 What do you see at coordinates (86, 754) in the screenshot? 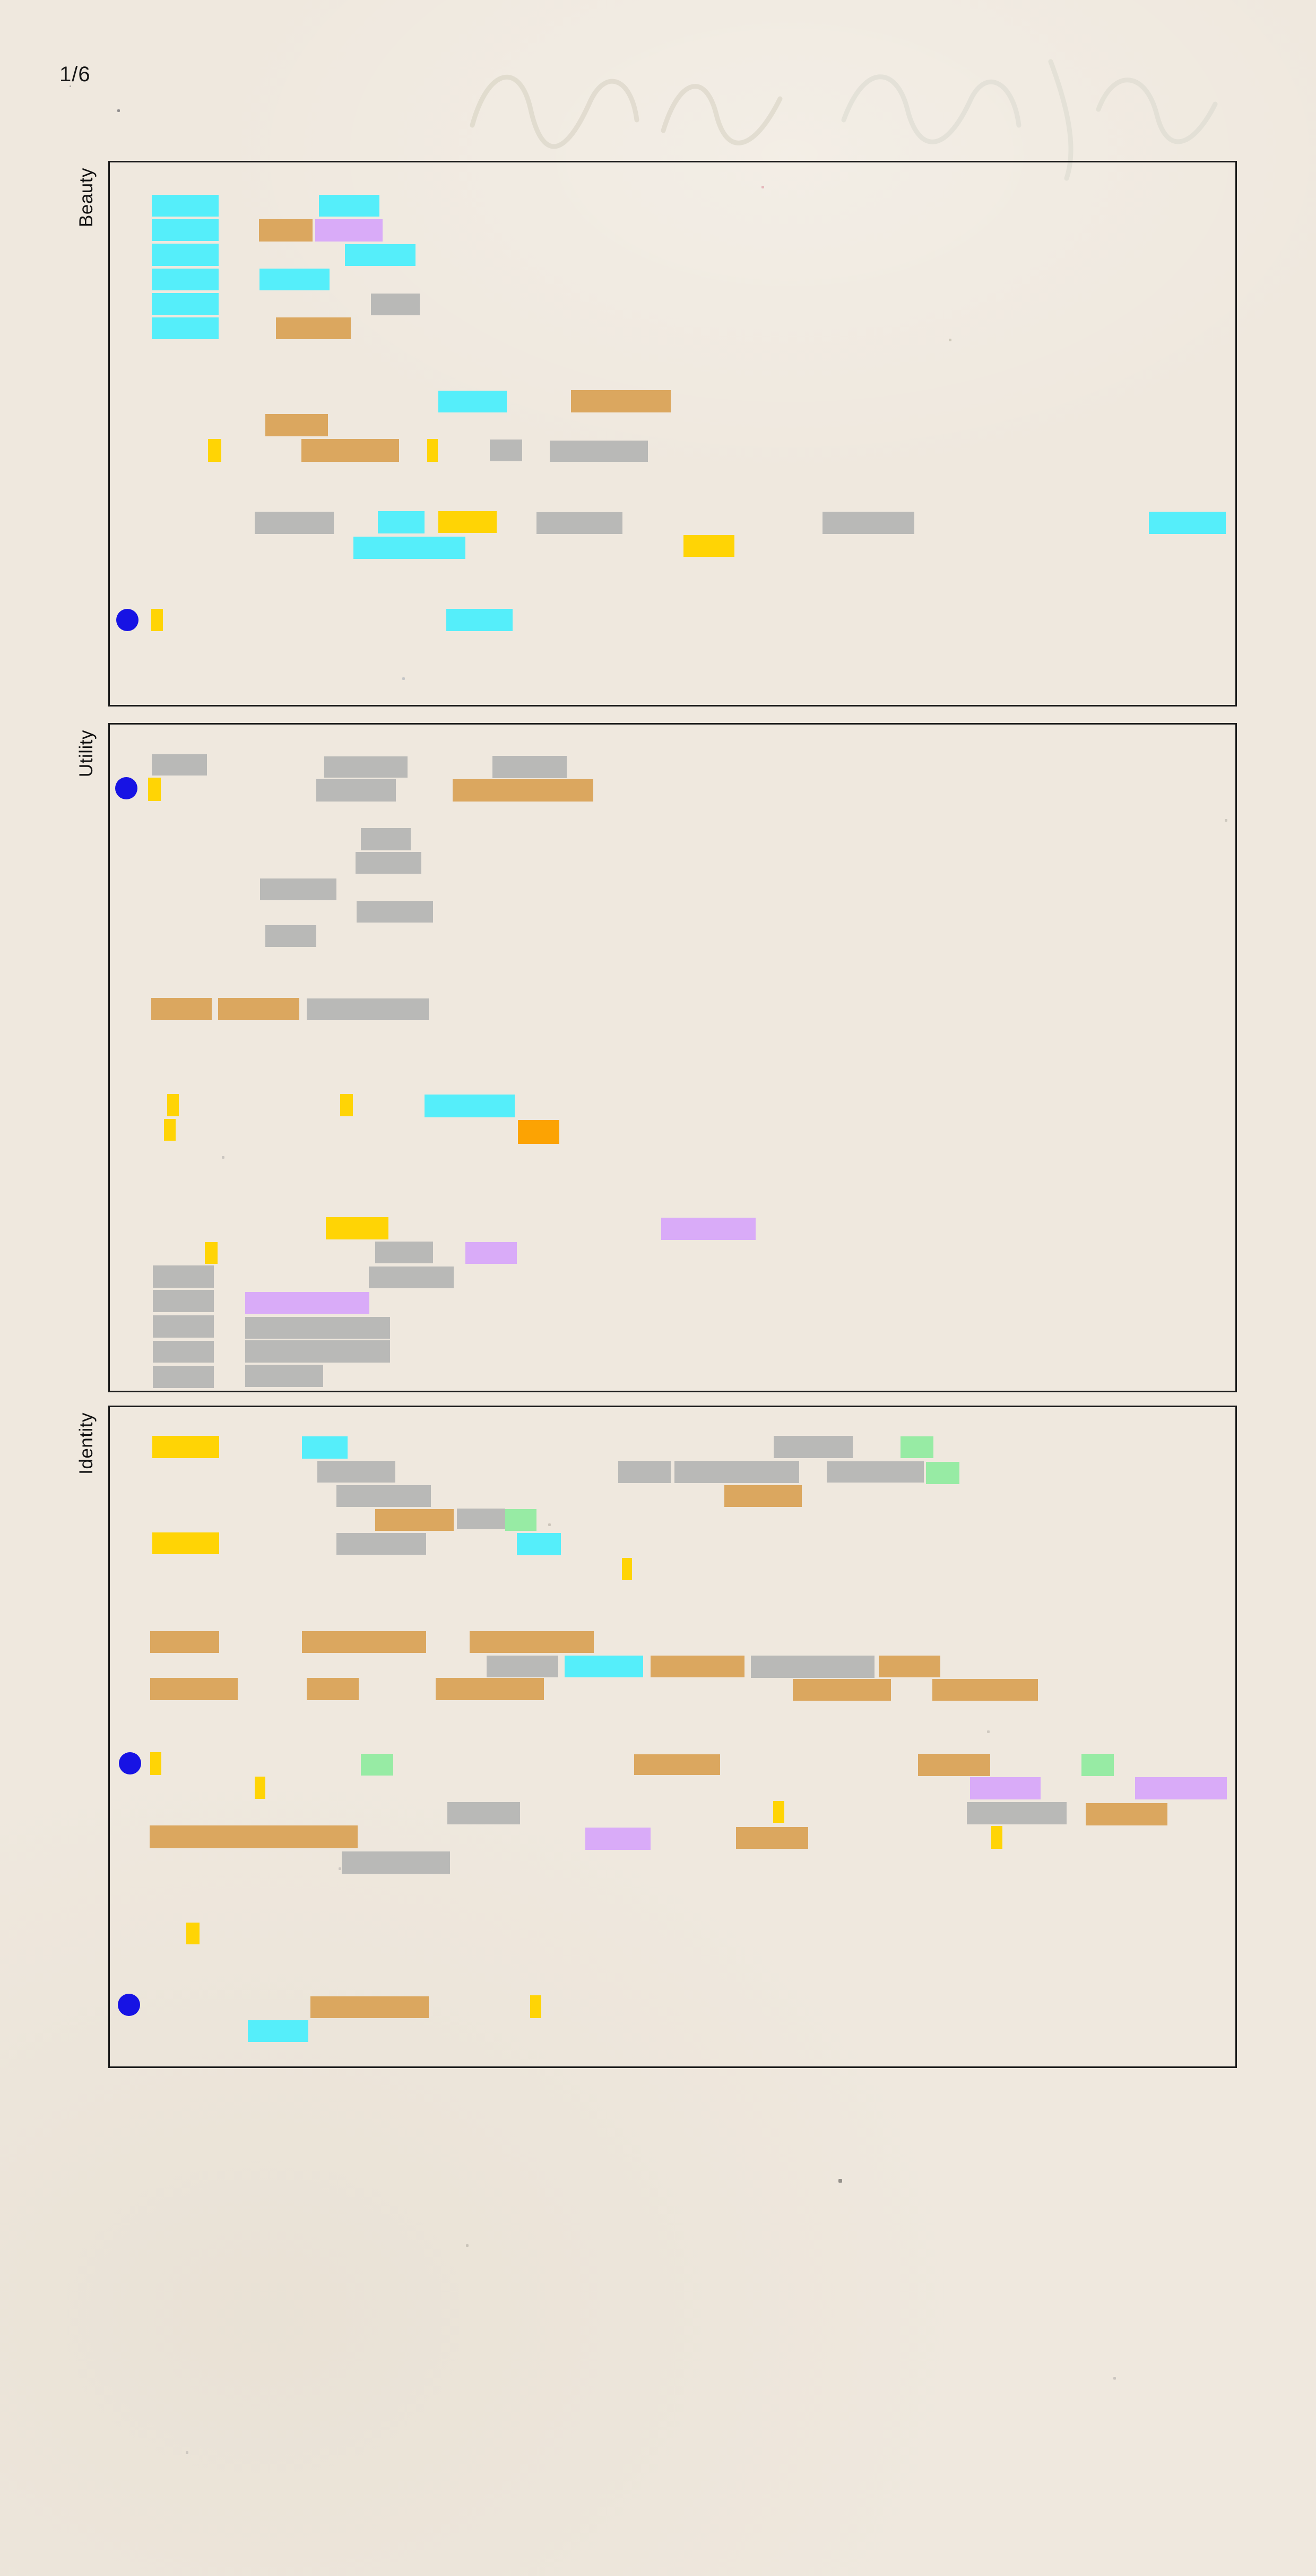
I see `panel-label-utility: Utility` at bounding box center [86, 754].